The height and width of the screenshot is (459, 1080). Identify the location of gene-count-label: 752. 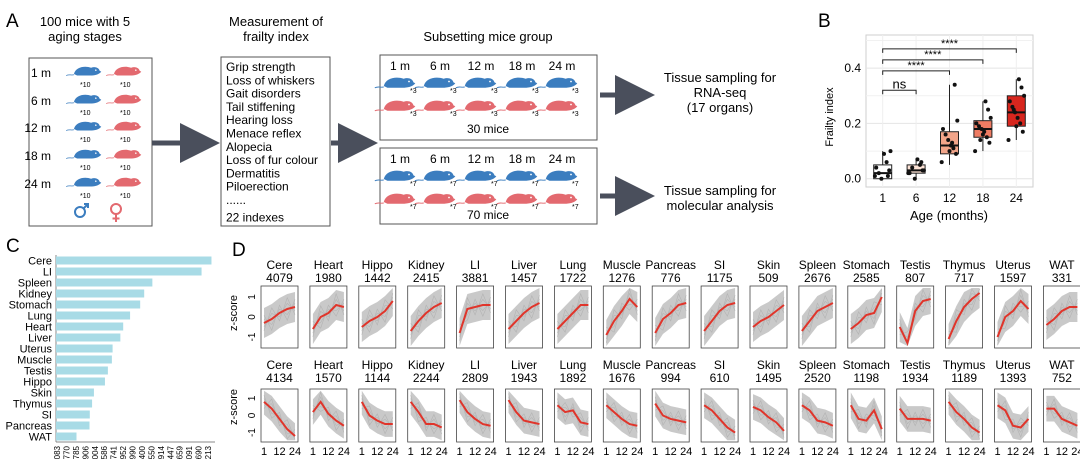
(1062, 378).